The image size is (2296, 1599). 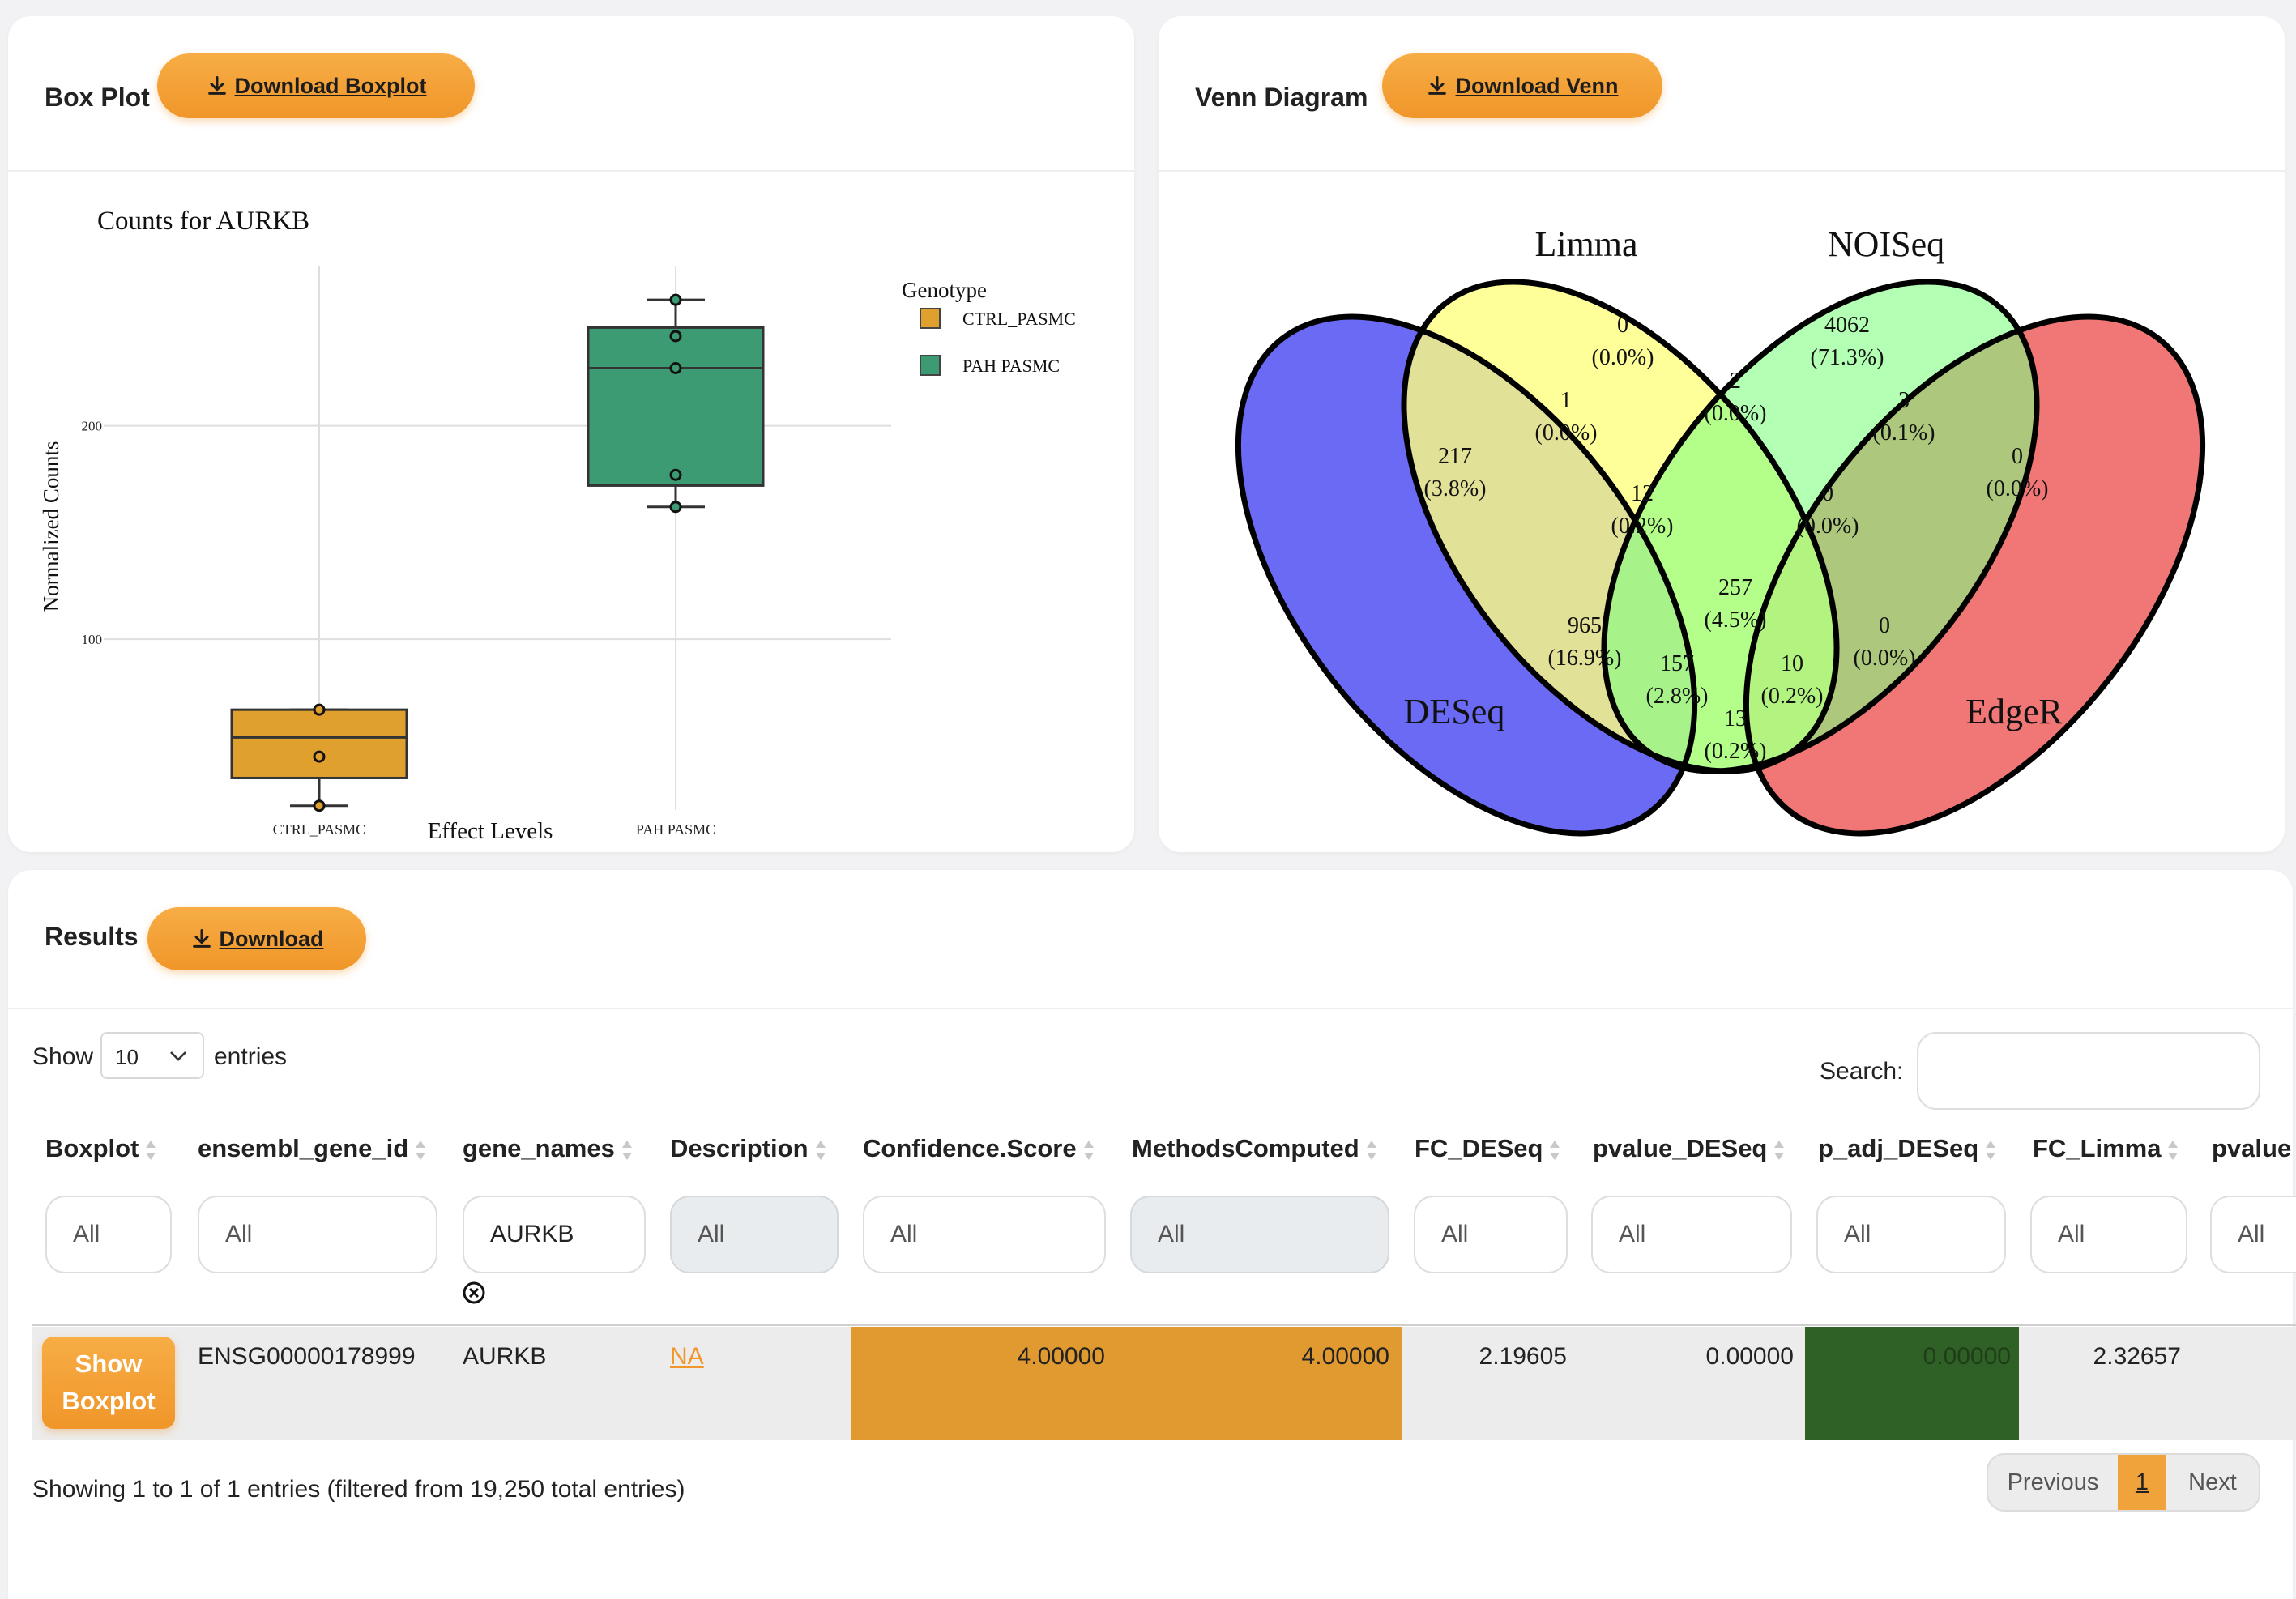 I want to click on column-header-label: Boxplot, so click(x=92, y=1148).